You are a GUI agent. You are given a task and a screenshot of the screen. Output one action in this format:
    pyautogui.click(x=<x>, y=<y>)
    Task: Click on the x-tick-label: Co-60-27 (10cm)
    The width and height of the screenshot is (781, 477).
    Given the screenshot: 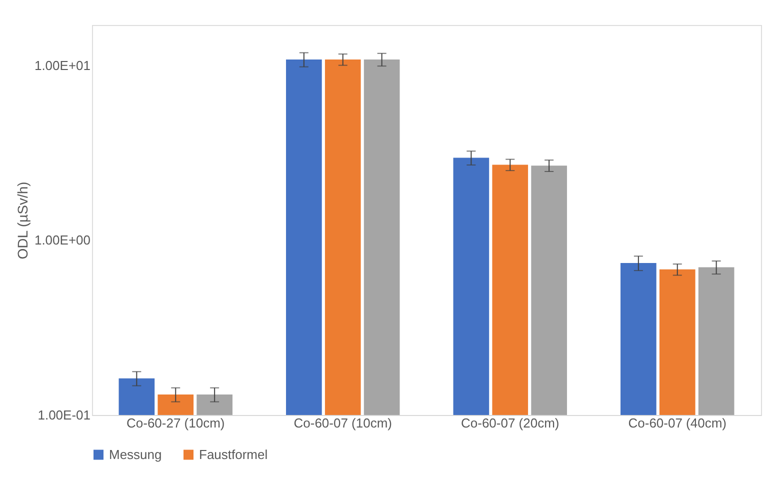 What is the action you would take?
    pyautogui.click(x=175, y=423)
    